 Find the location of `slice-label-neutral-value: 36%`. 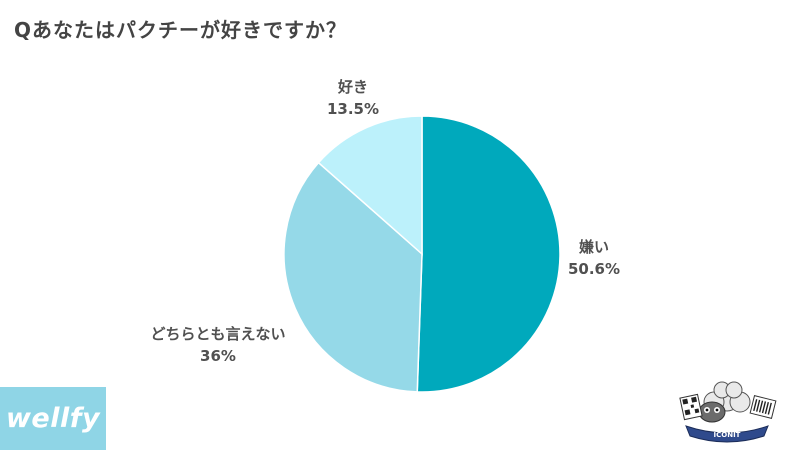

slice-label-neutral-value: 36% is located at coordinates (218, 356).